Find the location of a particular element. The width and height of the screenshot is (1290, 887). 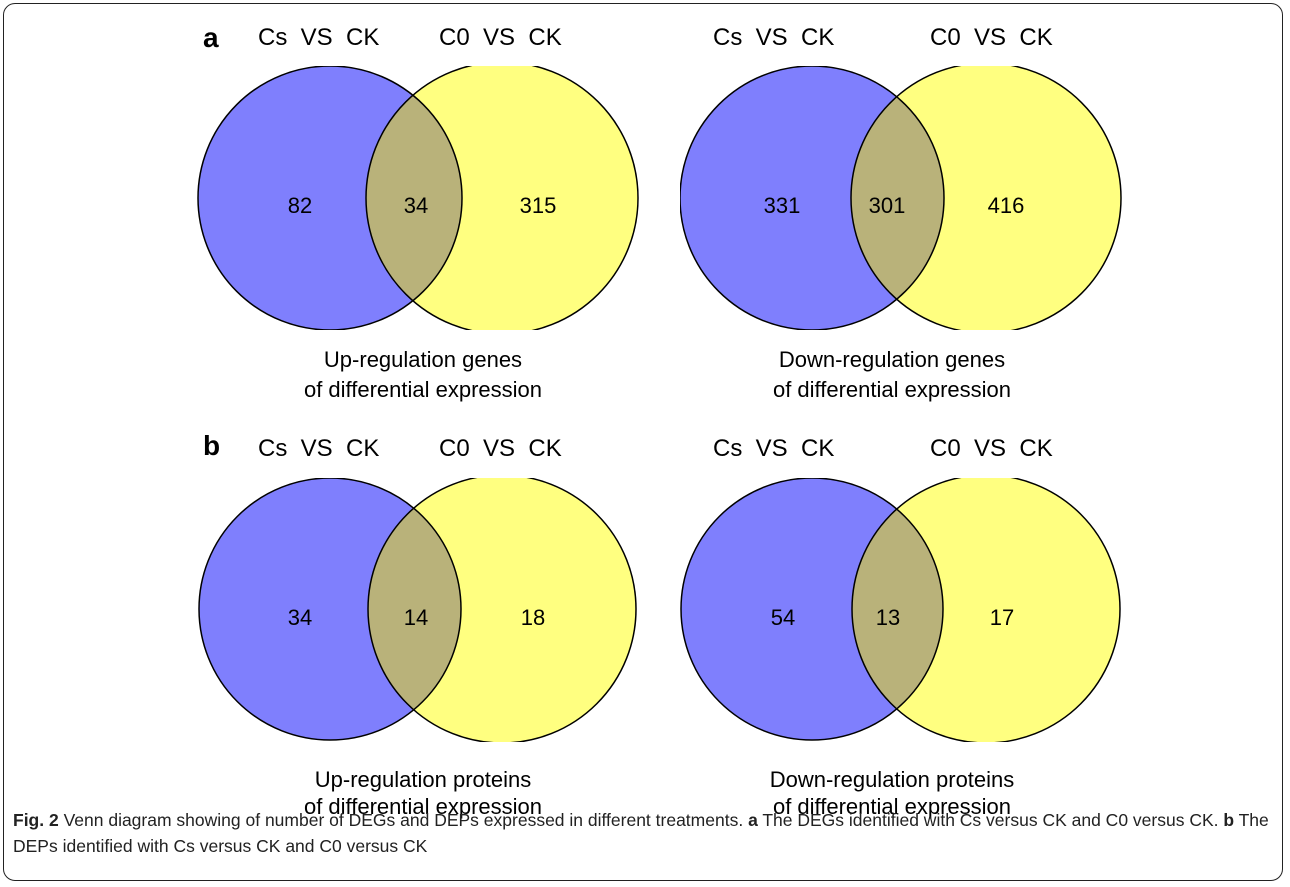

count-overlap: 34 is located at coordinates (416, 205).